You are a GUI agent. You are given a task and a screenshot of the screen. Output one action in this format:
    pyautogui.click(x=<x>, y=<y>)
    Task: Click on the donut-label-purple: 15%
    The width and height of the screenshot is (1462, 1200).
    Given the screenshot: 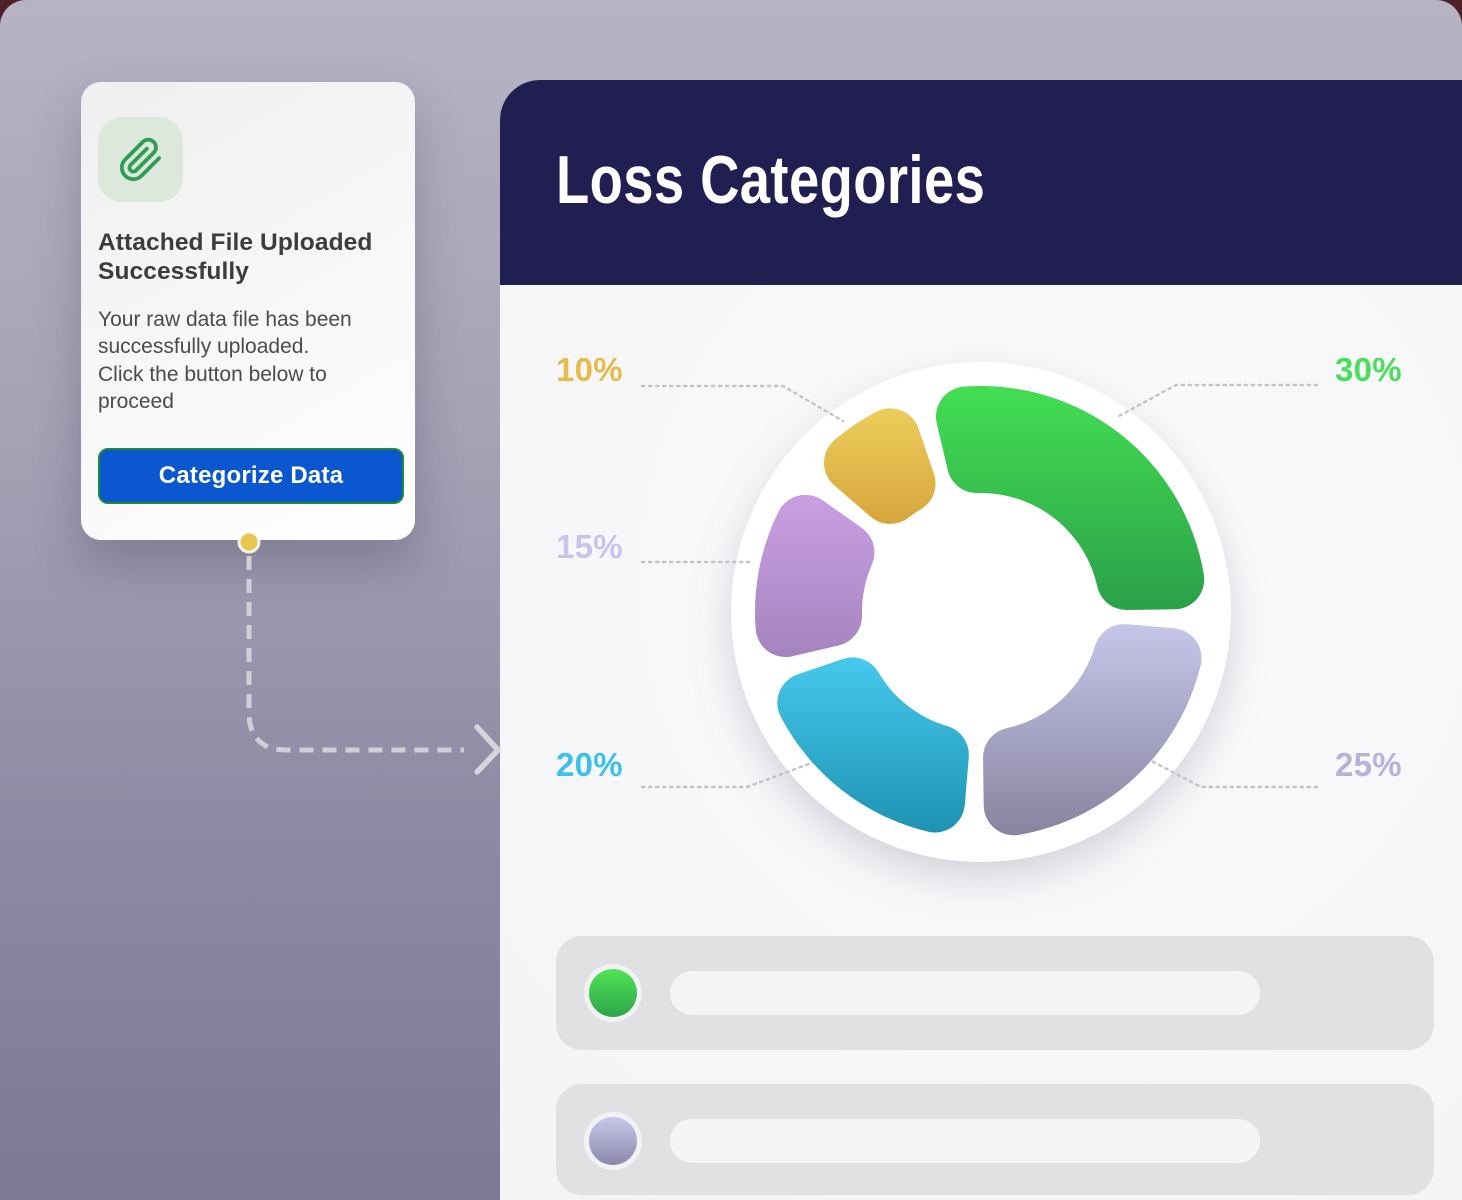 What is the action you would take?
    pyautogui.click(x=589, y=546)
    